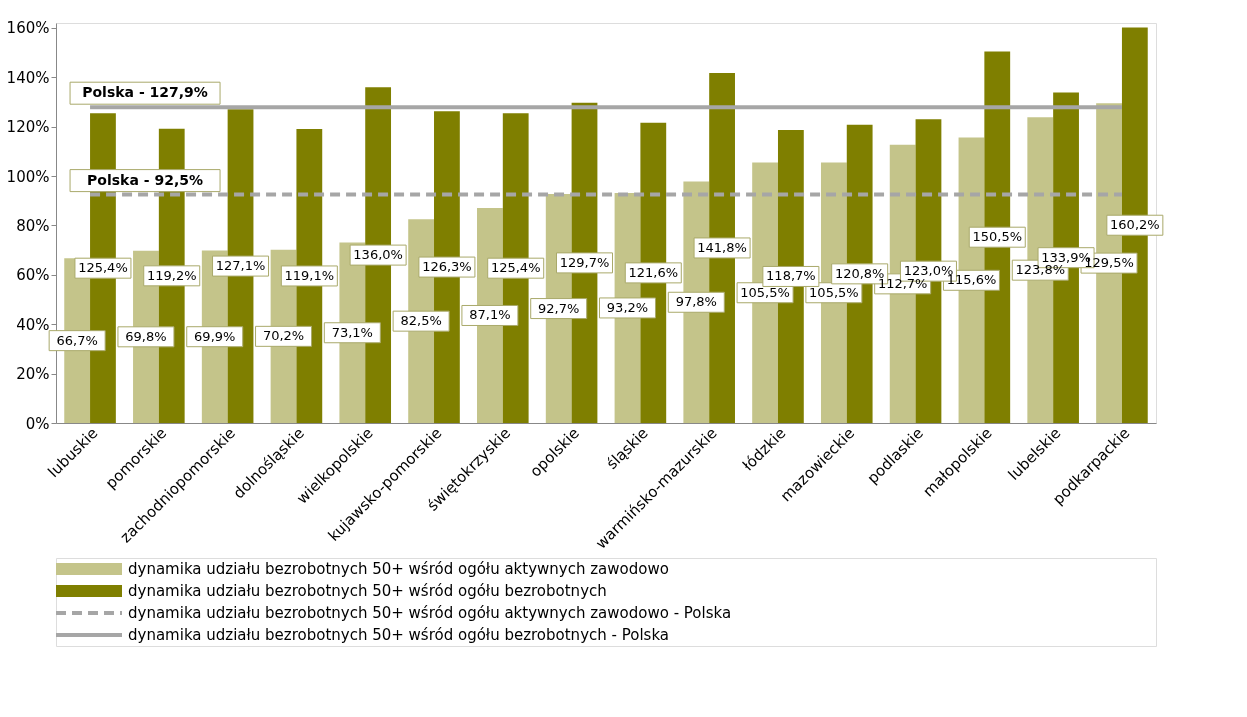 Image resolution: width=1247 pixels, height=717 pixels. What do you see at coordinates (398, 569) in the screenshot?
I see `legend-label: dynamika udziału bezrobotnych 50+ wśród ogółu aktywnych zawodowo` at bounding box center [398, 569].